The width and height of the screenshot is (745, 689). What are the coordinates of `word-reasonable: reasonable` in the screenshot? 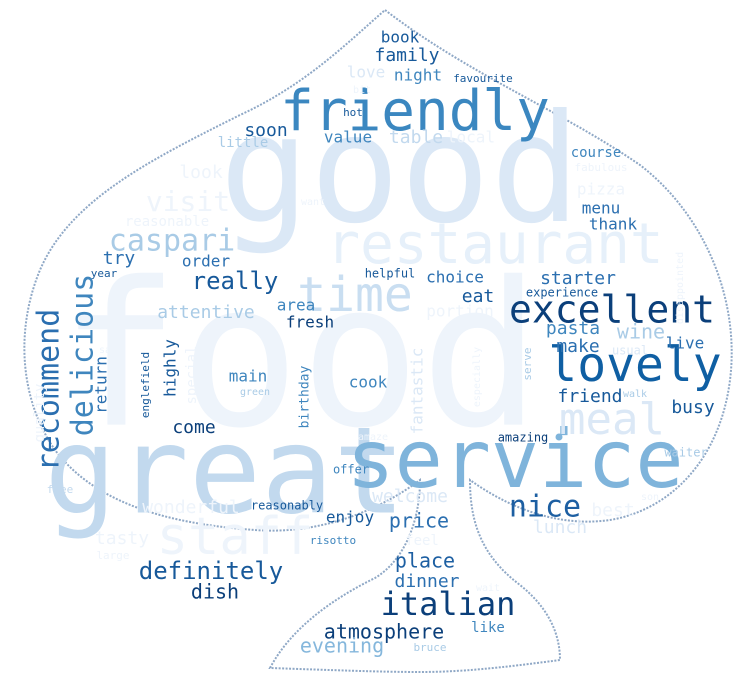 It's located at (167, 222).